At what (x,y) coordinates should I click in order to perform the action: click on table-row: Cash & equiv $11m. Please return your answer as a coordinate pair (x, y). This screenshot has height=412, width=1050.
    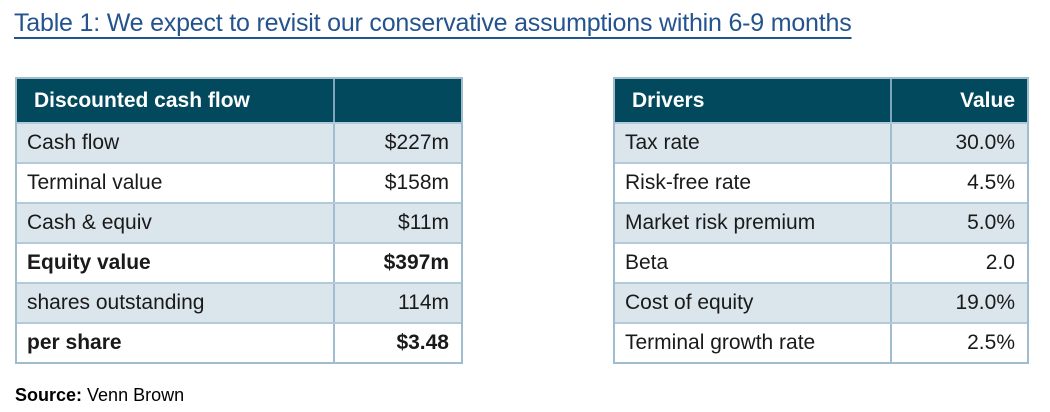
    Looking at the image, I should click on (239, 222).